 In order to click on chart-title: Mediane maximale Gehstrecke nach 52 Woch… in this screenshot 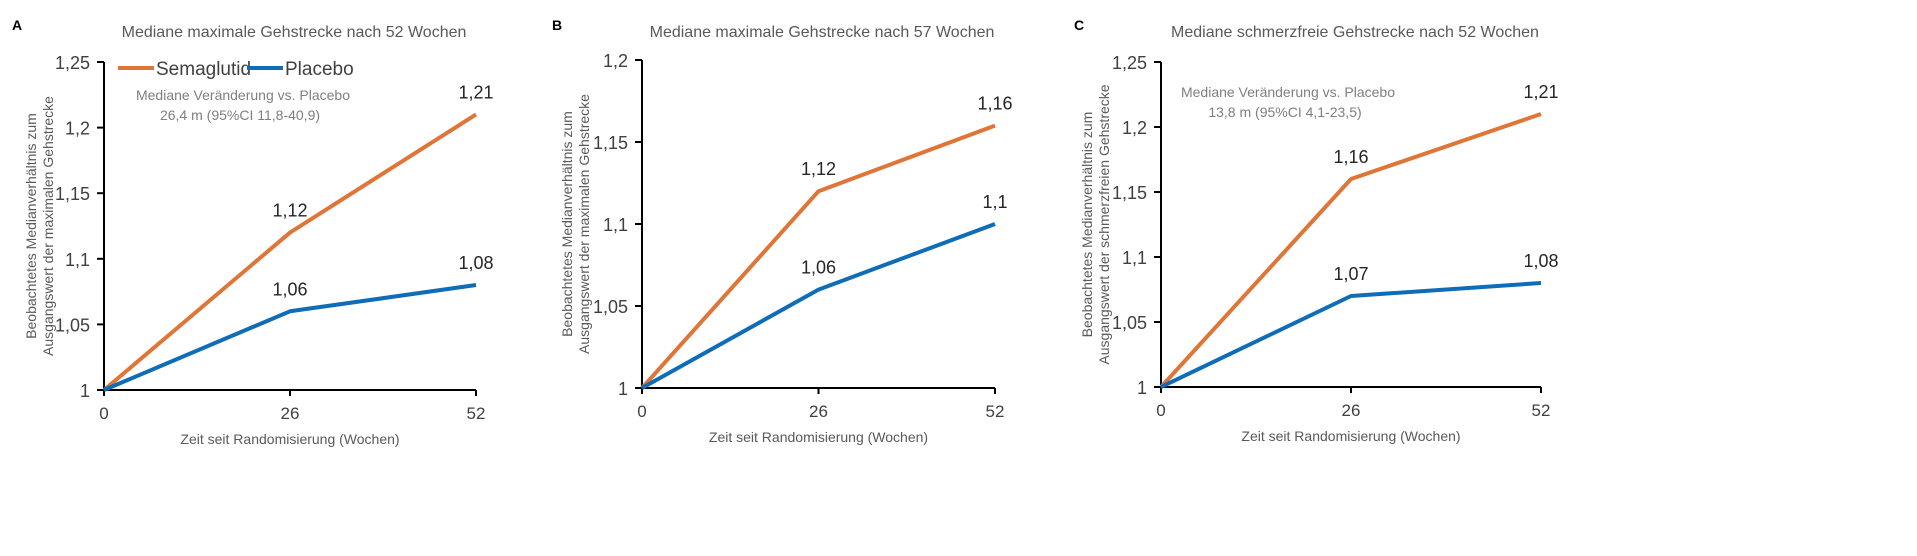, I will do `click(294, 32)`.